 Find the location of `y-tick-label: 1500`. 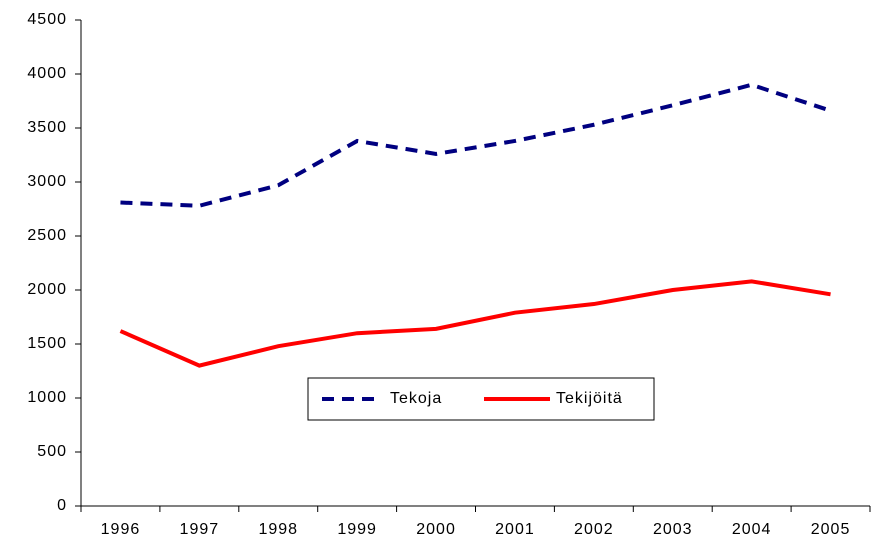

y-tick-label: 1500 is located at coordinates (47, 343).